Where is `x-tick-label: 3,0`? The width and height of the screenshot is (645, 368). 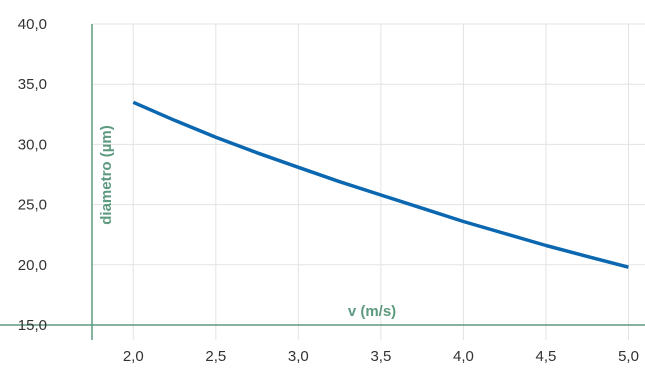 x-tick-label: 3,0 is located at coordinates (298, 356).